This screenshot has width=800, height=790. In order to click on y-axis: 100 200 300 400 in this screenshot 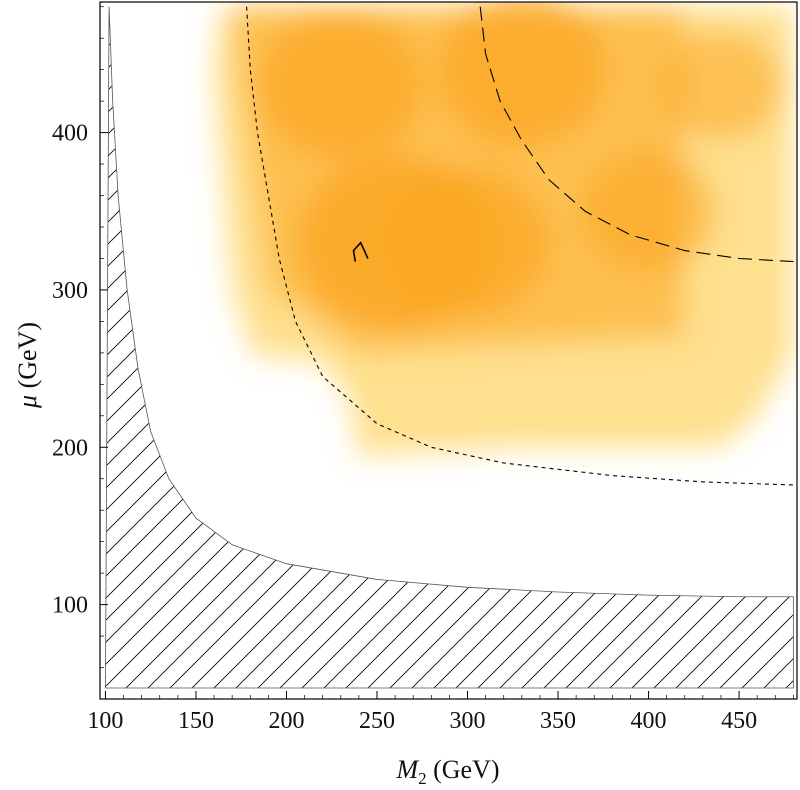, I will do `click(80, 337)`.